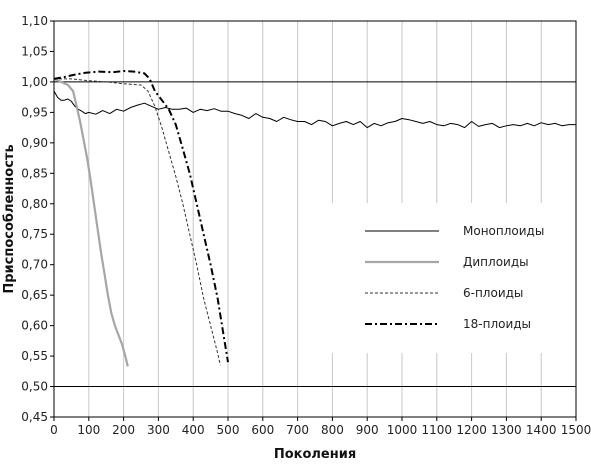 The width and height of the screenshot is (591, 471). I want to click on x-tick-label: 600, so click(262, 430).